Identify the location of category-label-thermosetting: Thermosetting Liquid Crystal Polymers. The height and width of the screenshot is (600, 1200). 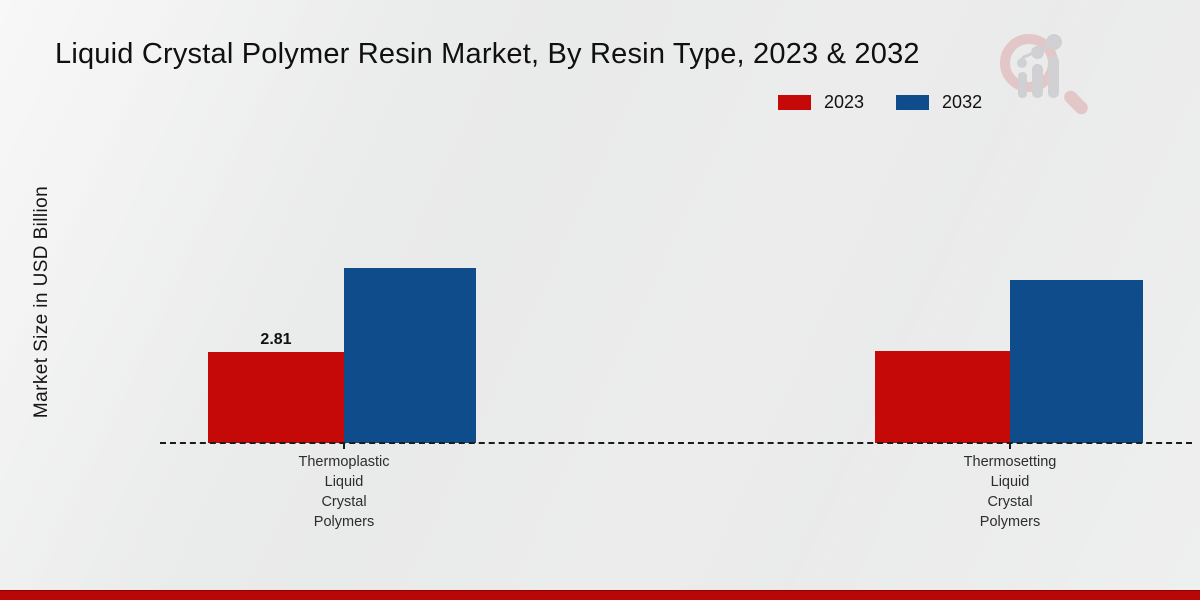
(1010, 492).